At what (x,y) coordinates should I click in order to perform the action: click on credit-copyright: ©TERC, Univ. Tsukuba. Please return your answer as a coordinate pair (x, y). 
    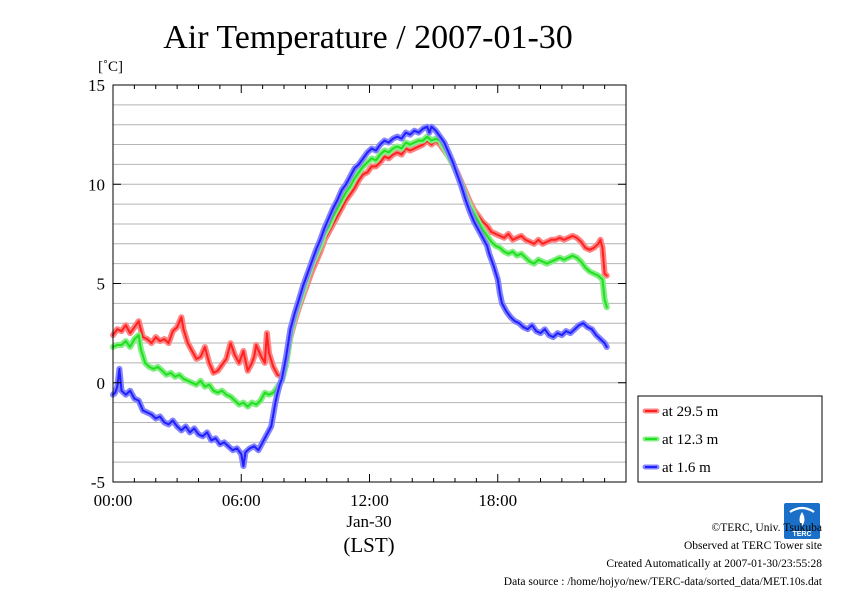
    Looking at the image, I should click on (767, 528).